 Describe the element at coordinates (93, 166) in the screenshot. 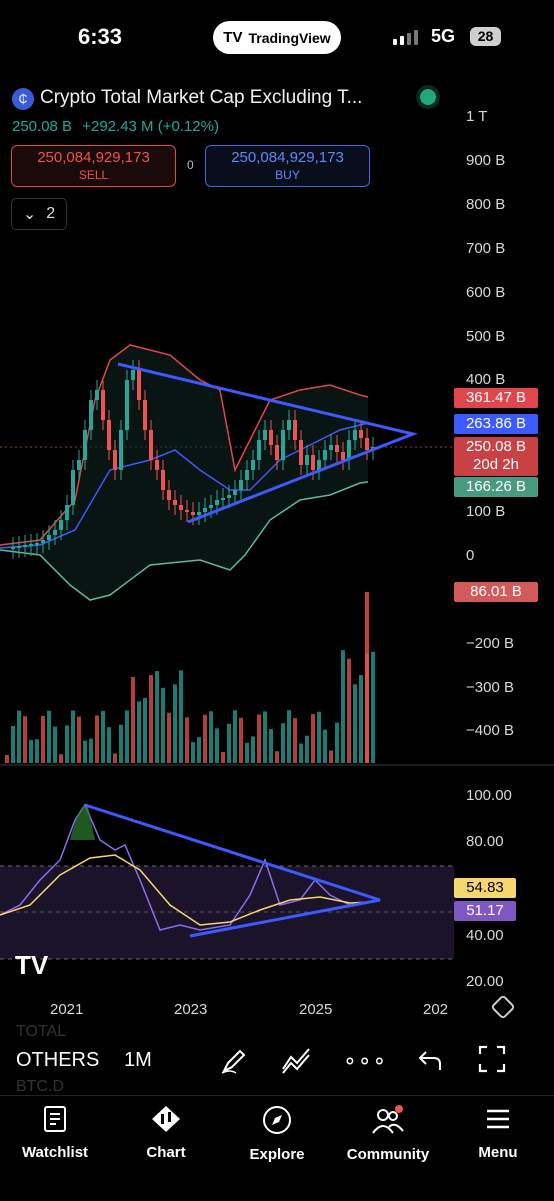

I see `sell-button: 250,084,929,173 SELL` at that location.